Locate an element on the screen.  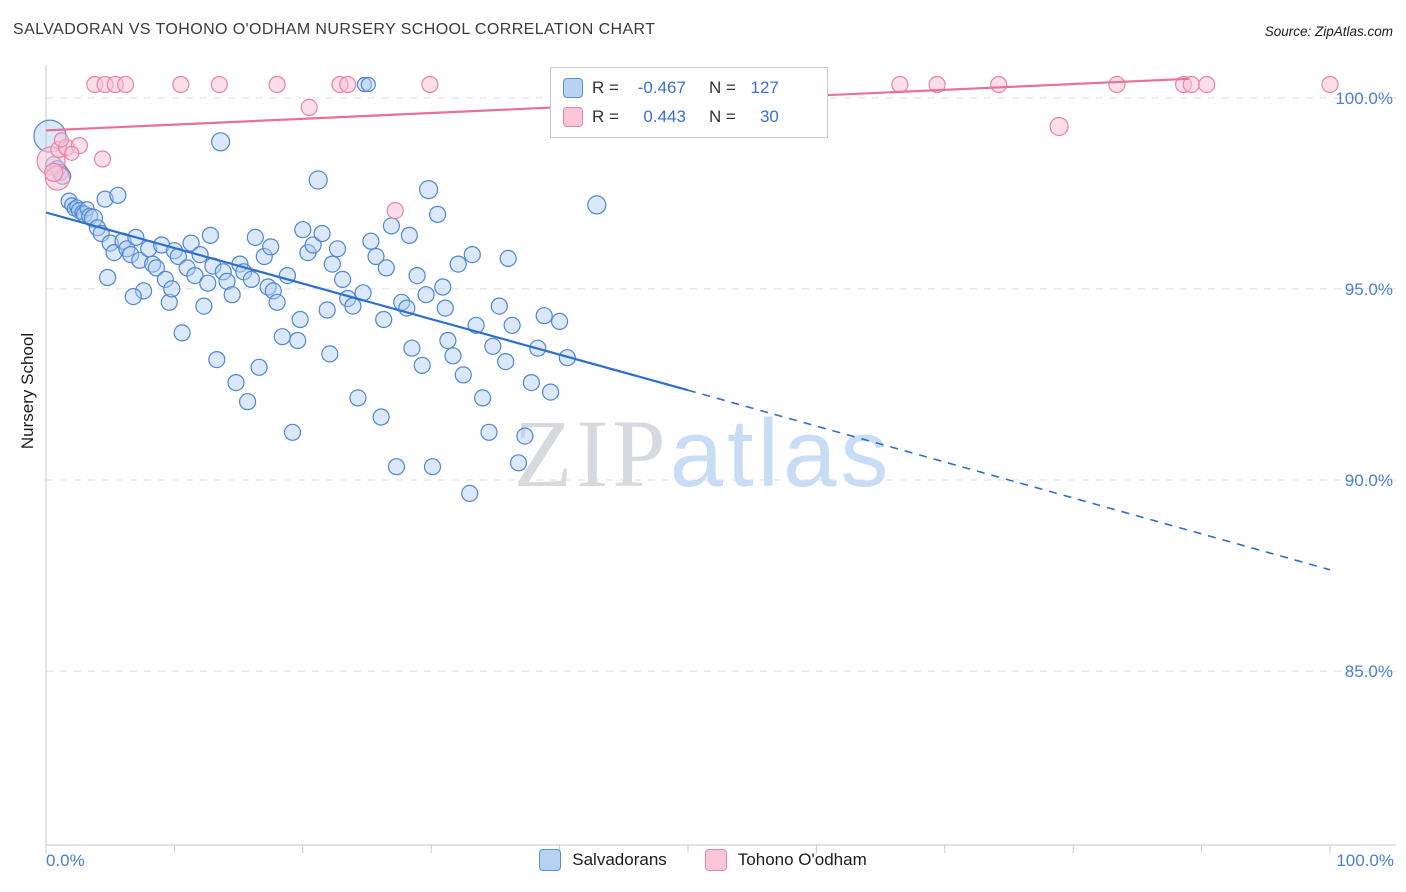
r-value-salvadorans: -0.467 is located at coordinates (661, 87).